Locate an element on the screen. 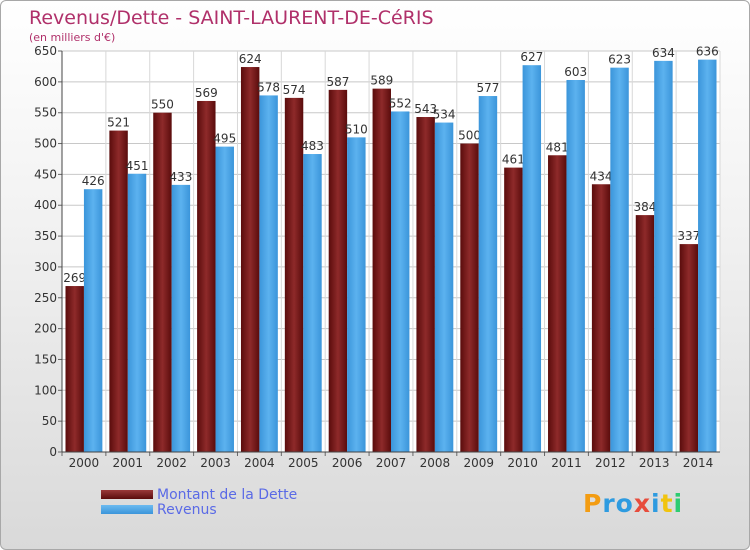 The image size is (750, 550). legend-swatch-dette is located at coordinates (127, 494).